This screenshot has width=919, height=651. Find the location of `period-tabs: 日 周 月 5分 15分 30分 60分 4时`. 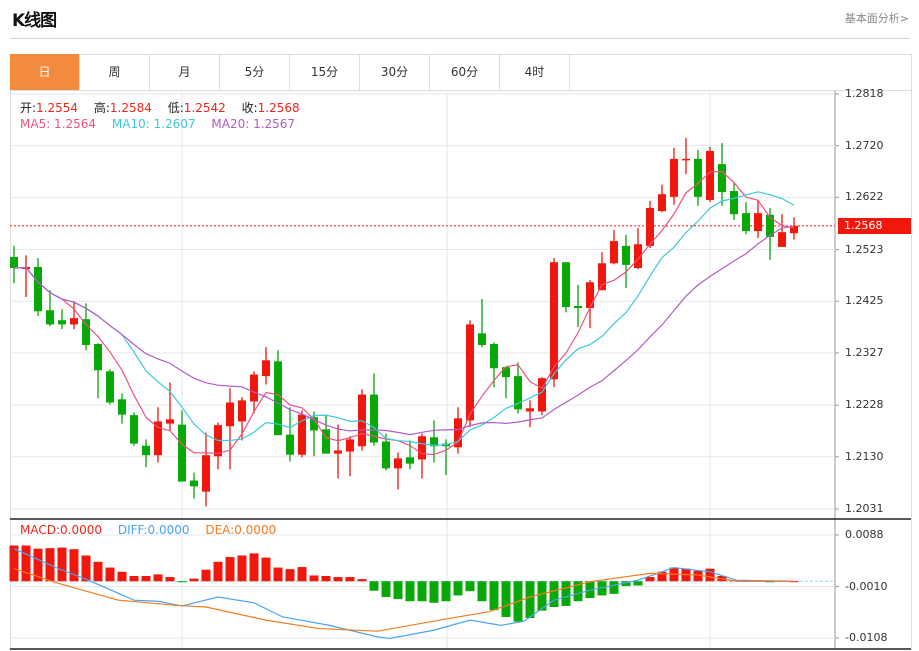

period-tabs: 日 周 月 5分 15分 30分 60分 4时 is located at coordinates (290, 72).